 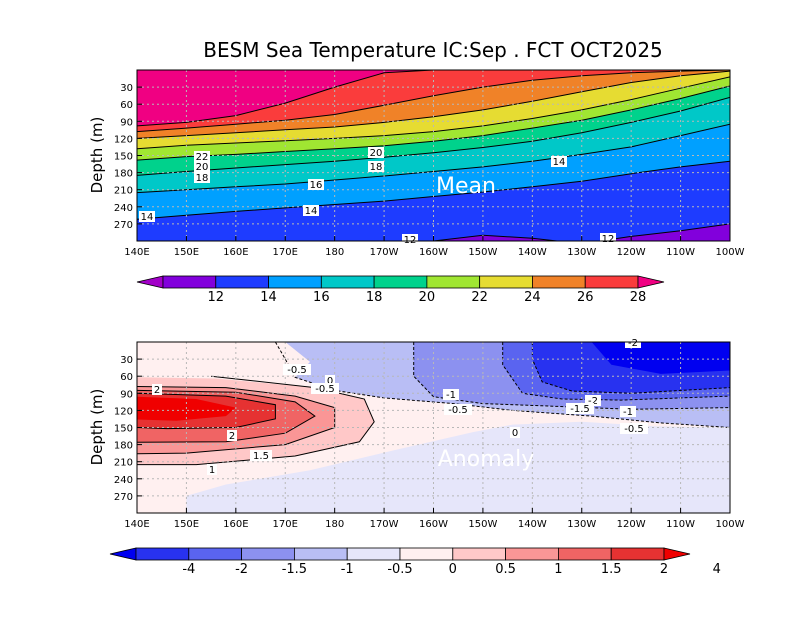 What do you see at coordinates (294, 569) in the screenshot?
I see `colorbar-label: -1.5` at bounding box center [294, 569].